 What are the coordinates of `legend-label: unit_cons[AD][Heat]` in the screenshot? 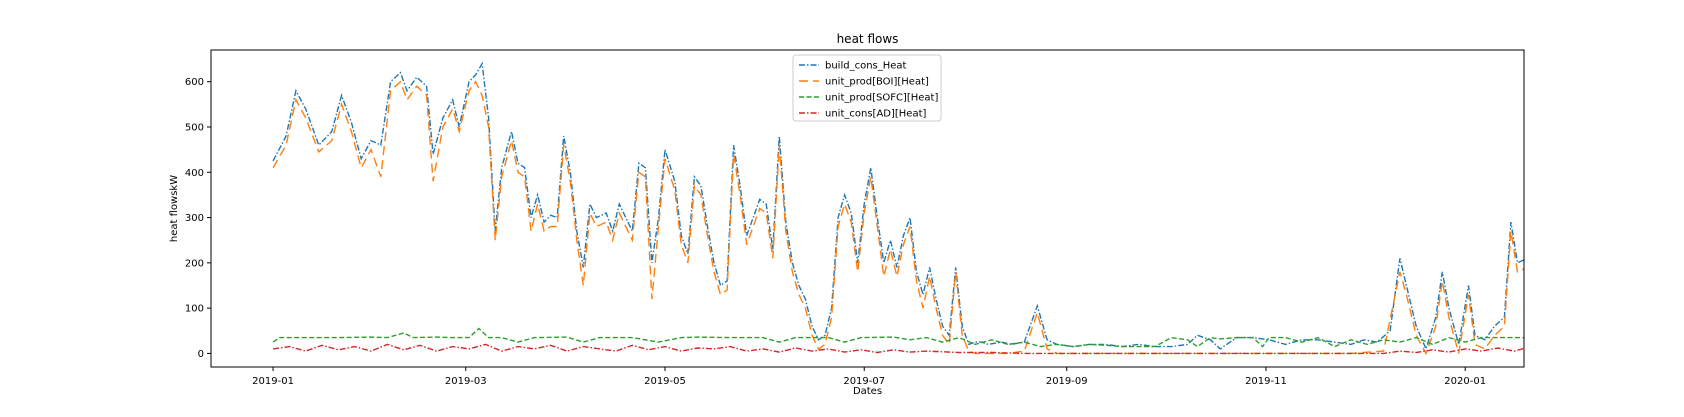 It's located at (876, 114).